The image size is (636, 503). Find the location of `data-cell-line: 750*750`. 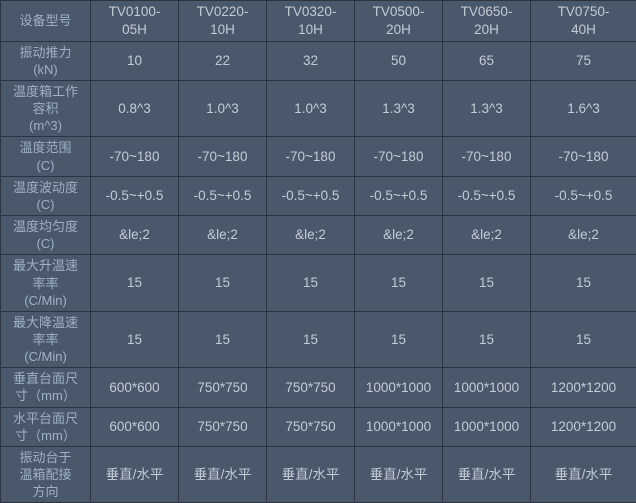

data-cell-line: 750*750 is located at coordinates (310, 427).